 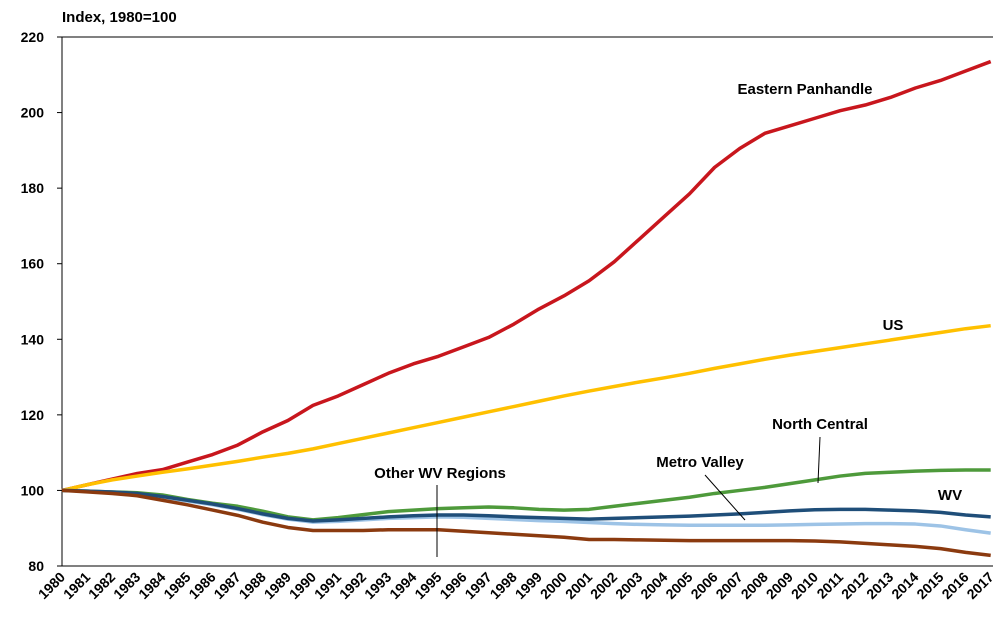 I want to click on x-tick-label: 2014, so click(x=904, y=585).